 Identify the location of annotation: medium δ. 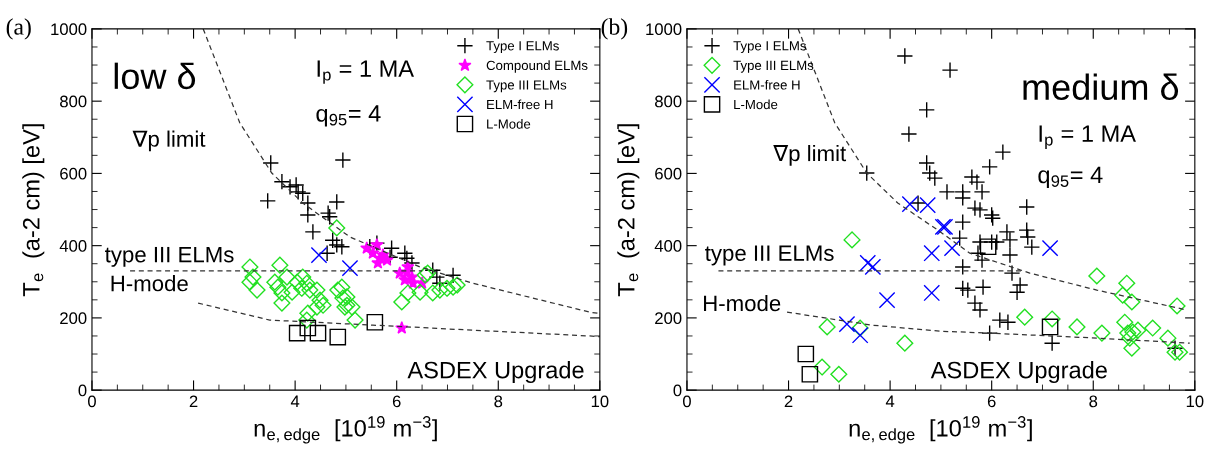
(1101, 87).